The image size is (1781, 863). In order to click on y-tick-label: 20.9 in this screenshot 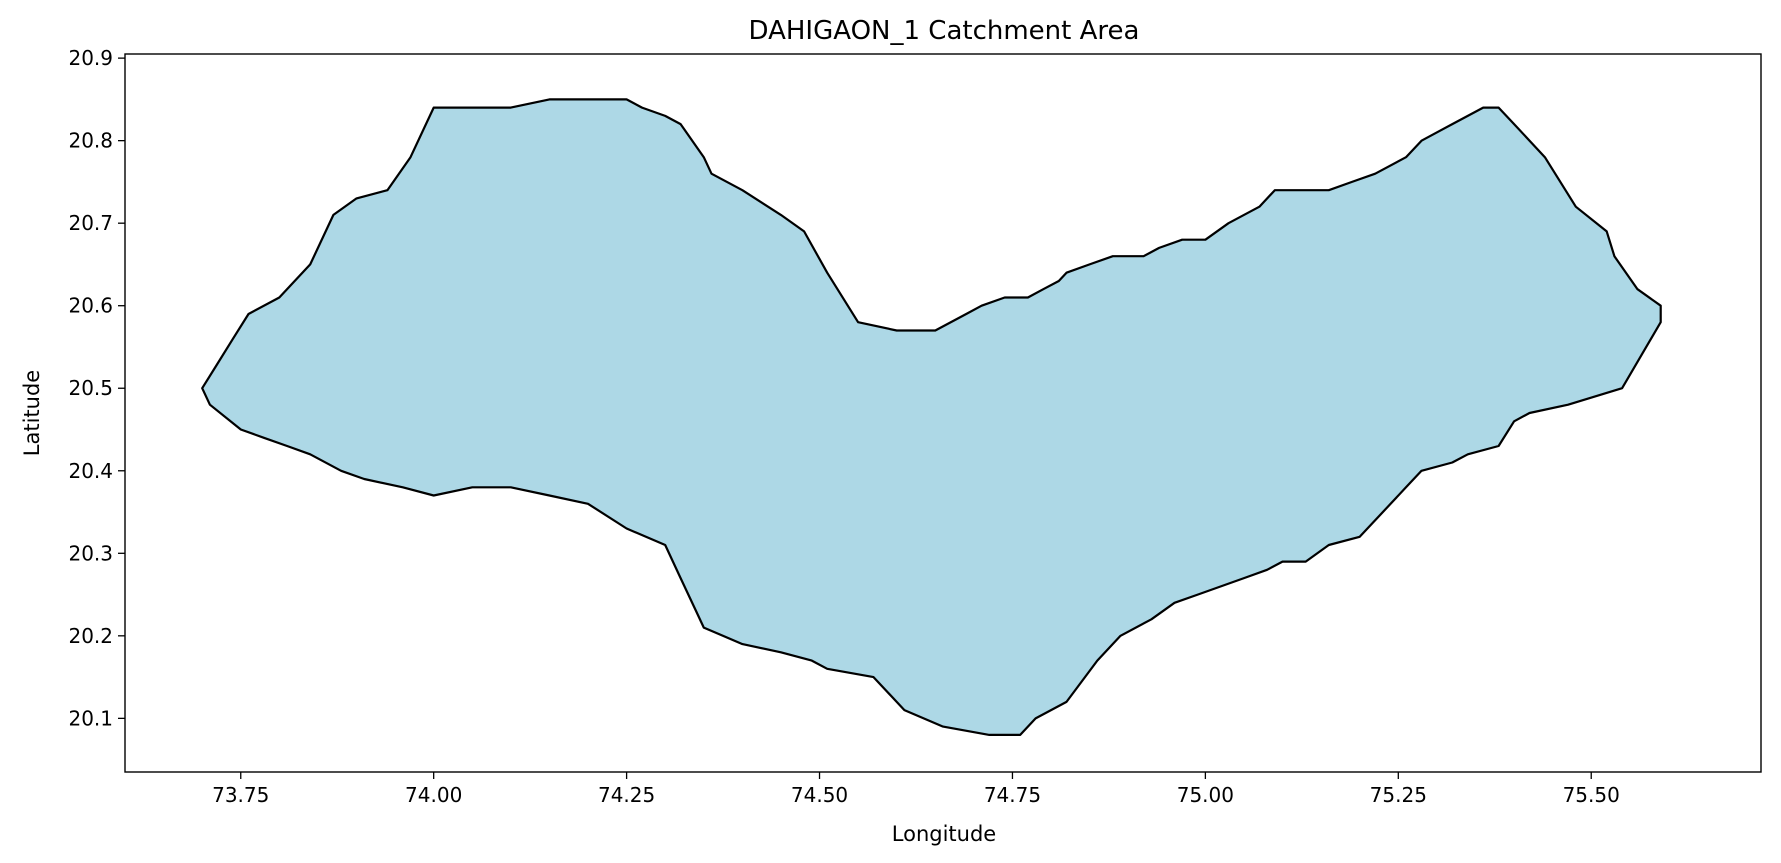, I will do `click(90, 58)`.